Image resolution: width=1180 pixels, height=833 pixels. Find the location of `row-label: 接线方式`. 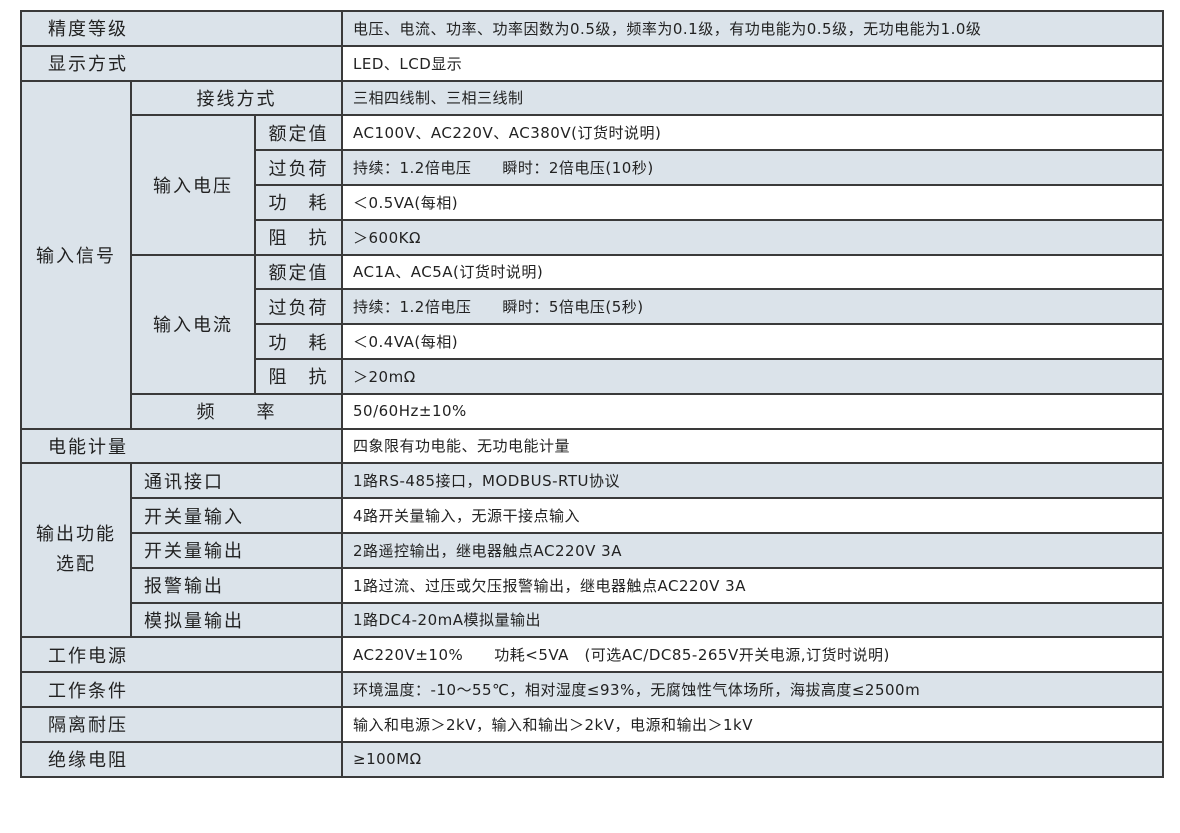

row-label: 接线方式 is located at coordinates (236, 98).